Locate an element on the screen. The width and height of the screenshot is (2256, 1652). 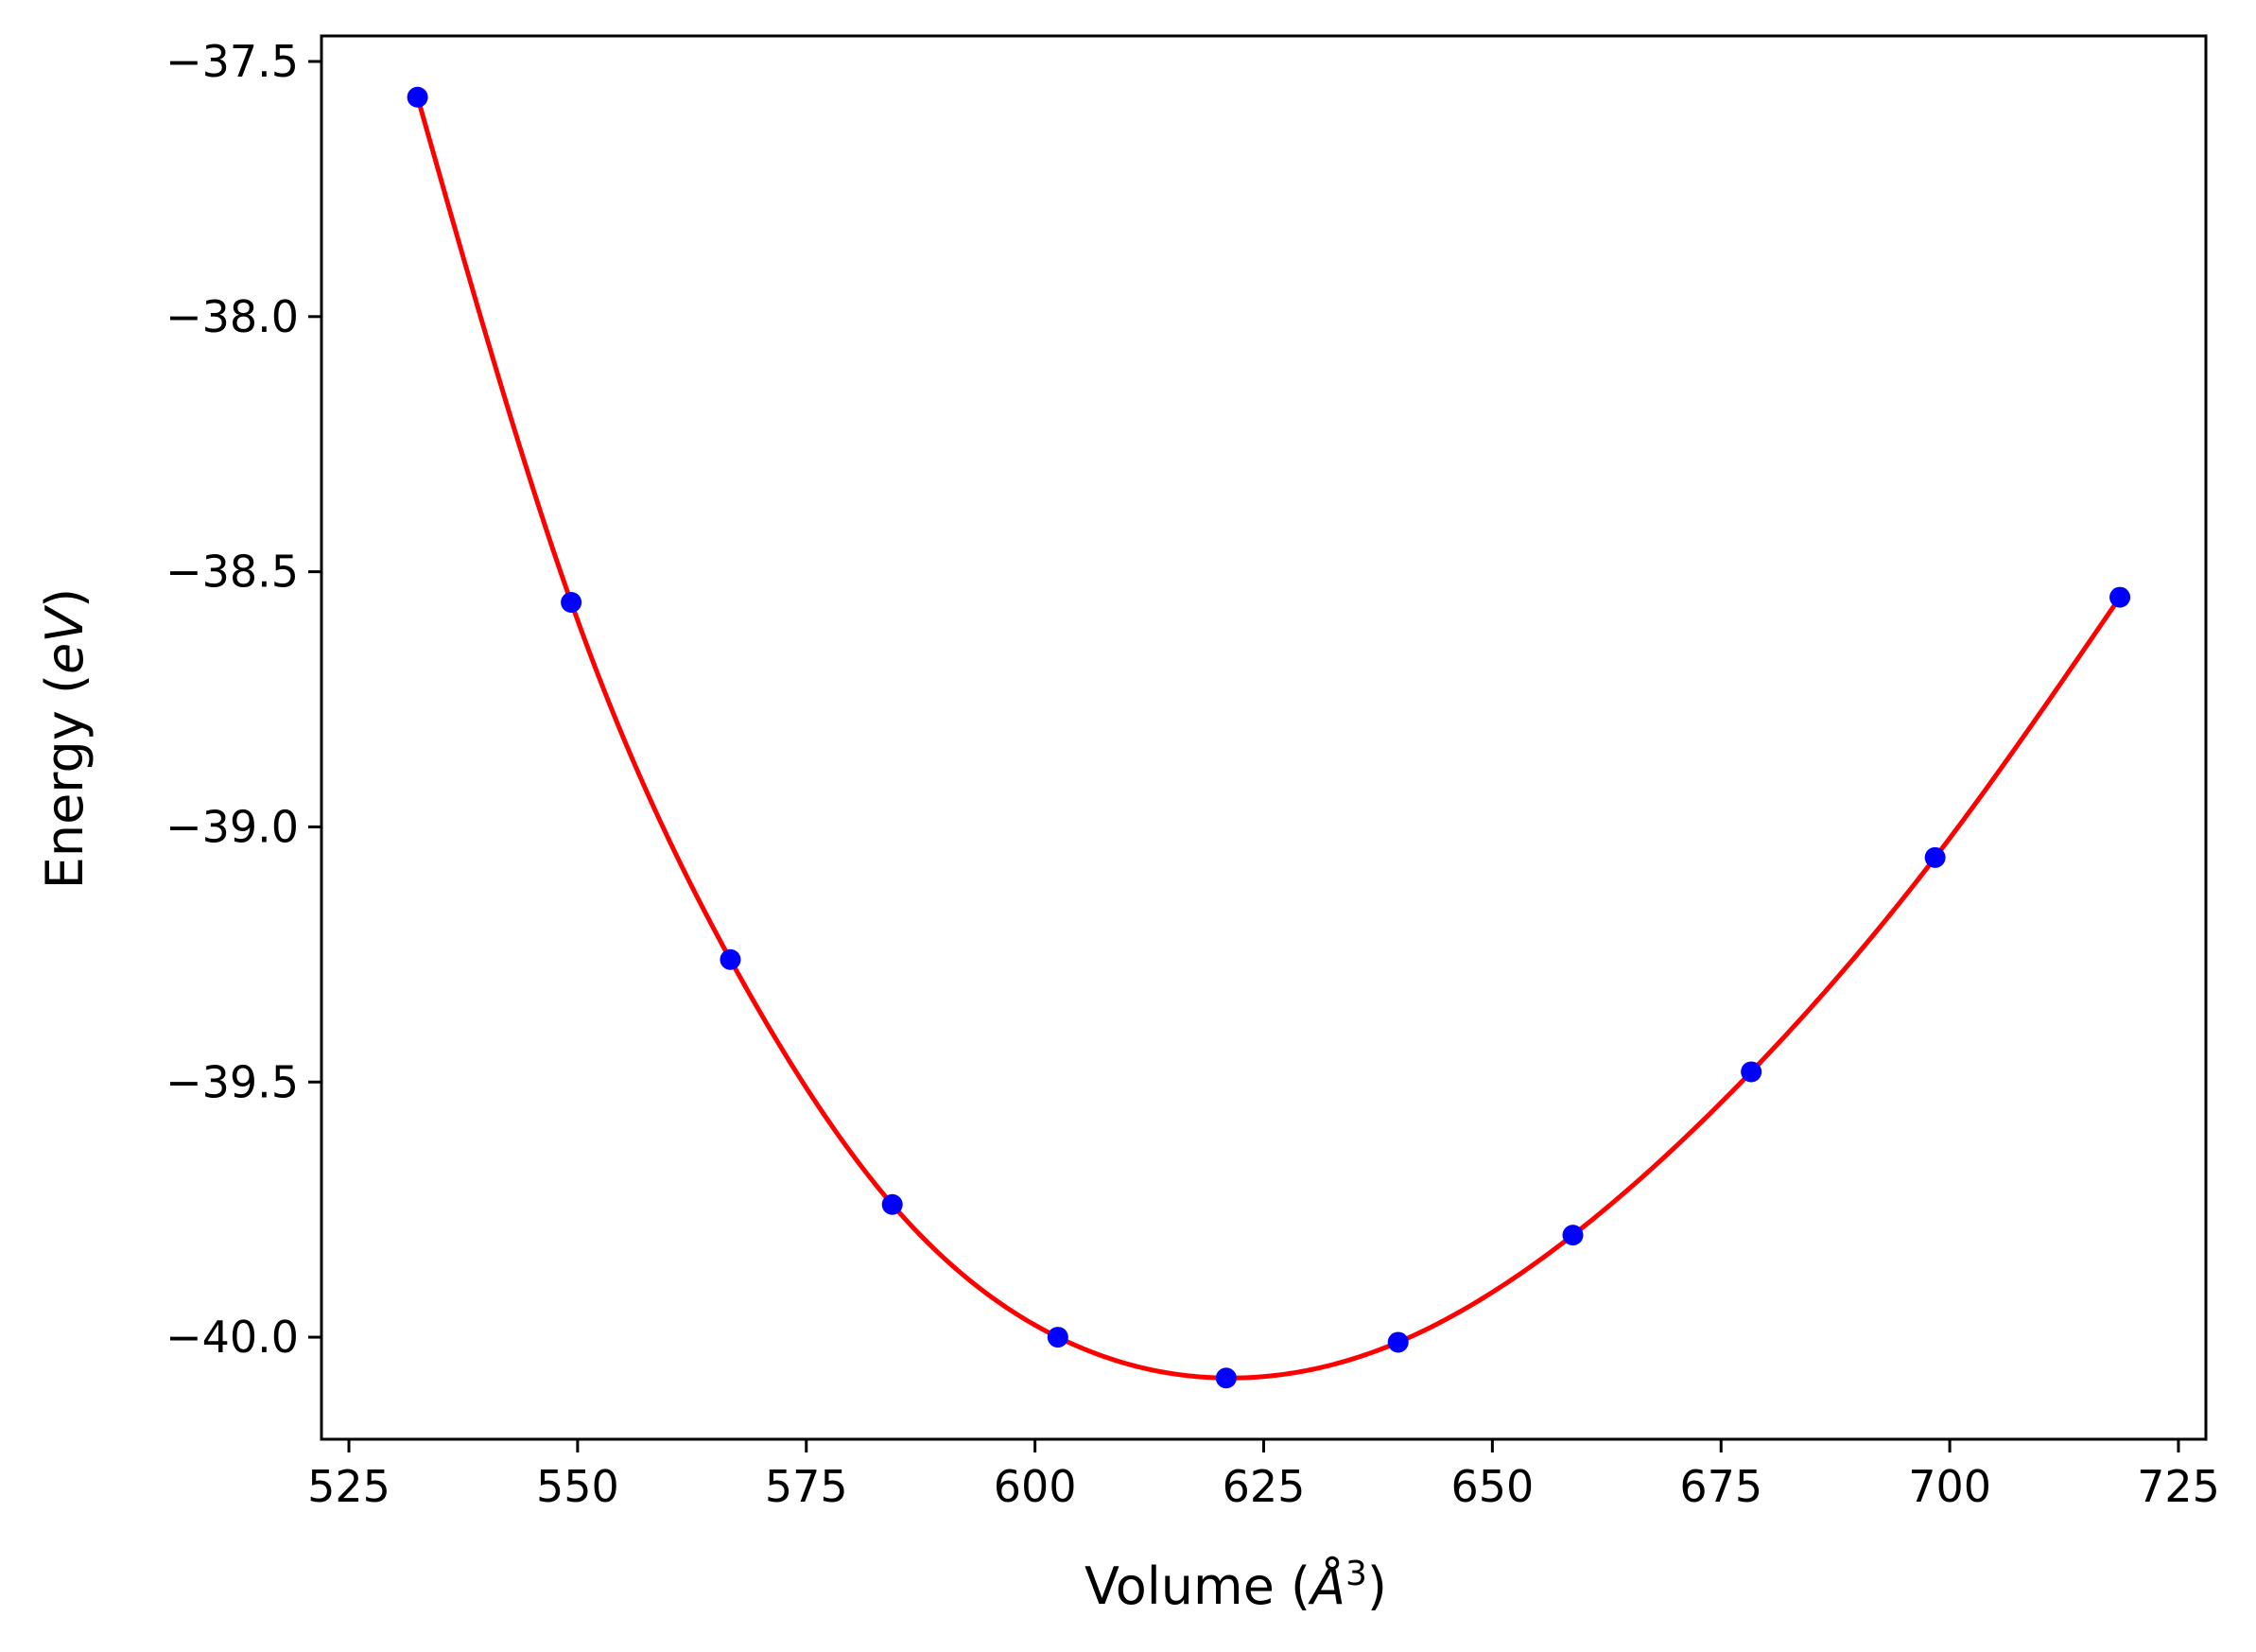
y-tick-label: −37.5 is located at coordinates (232, 62).